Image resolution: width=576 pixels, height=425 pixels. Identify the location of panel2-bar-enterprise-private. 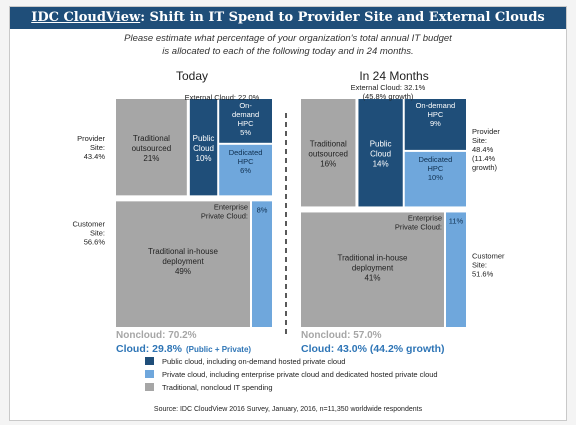
(456, 269).